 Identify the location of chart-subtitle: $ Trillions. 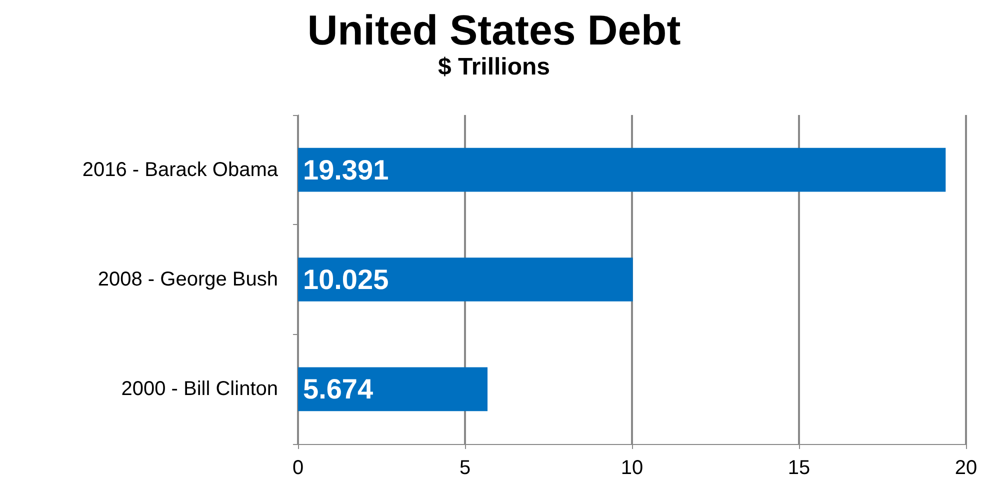
(494, 67).